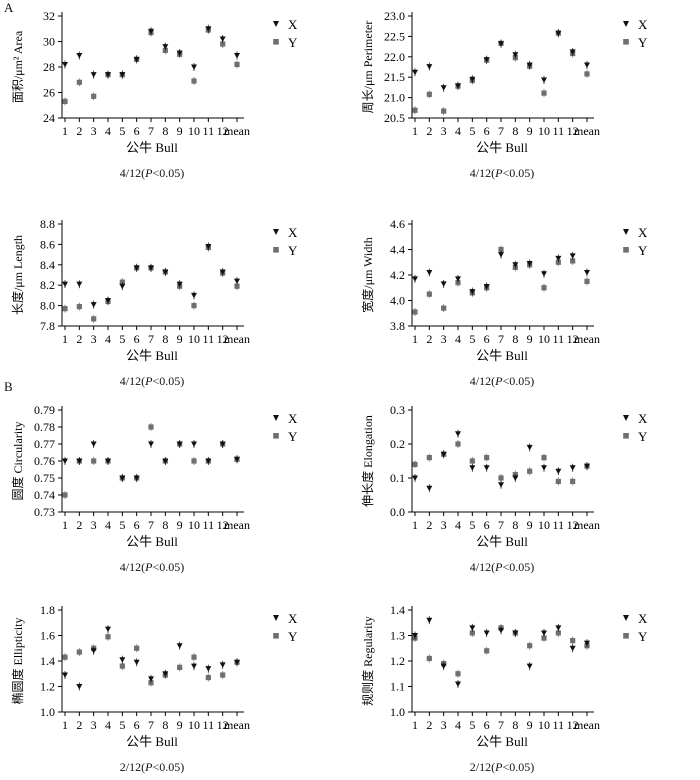 This screenshot has width=700, height=780. What do you see at coordinates (44, 427) in the screenshot?
I see `y-tick-label: 0.78` at bounding box center [44, 427].